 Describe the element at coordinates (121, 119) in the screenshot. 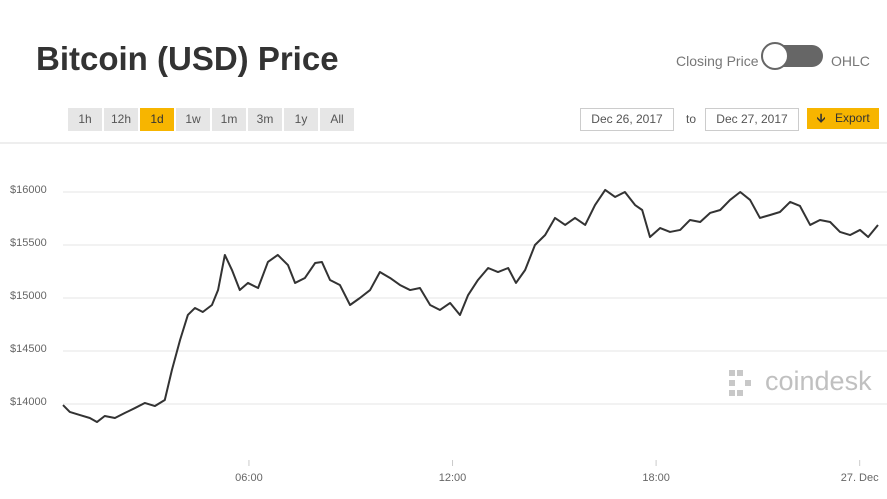

I see `range-button: 12h` at that location.